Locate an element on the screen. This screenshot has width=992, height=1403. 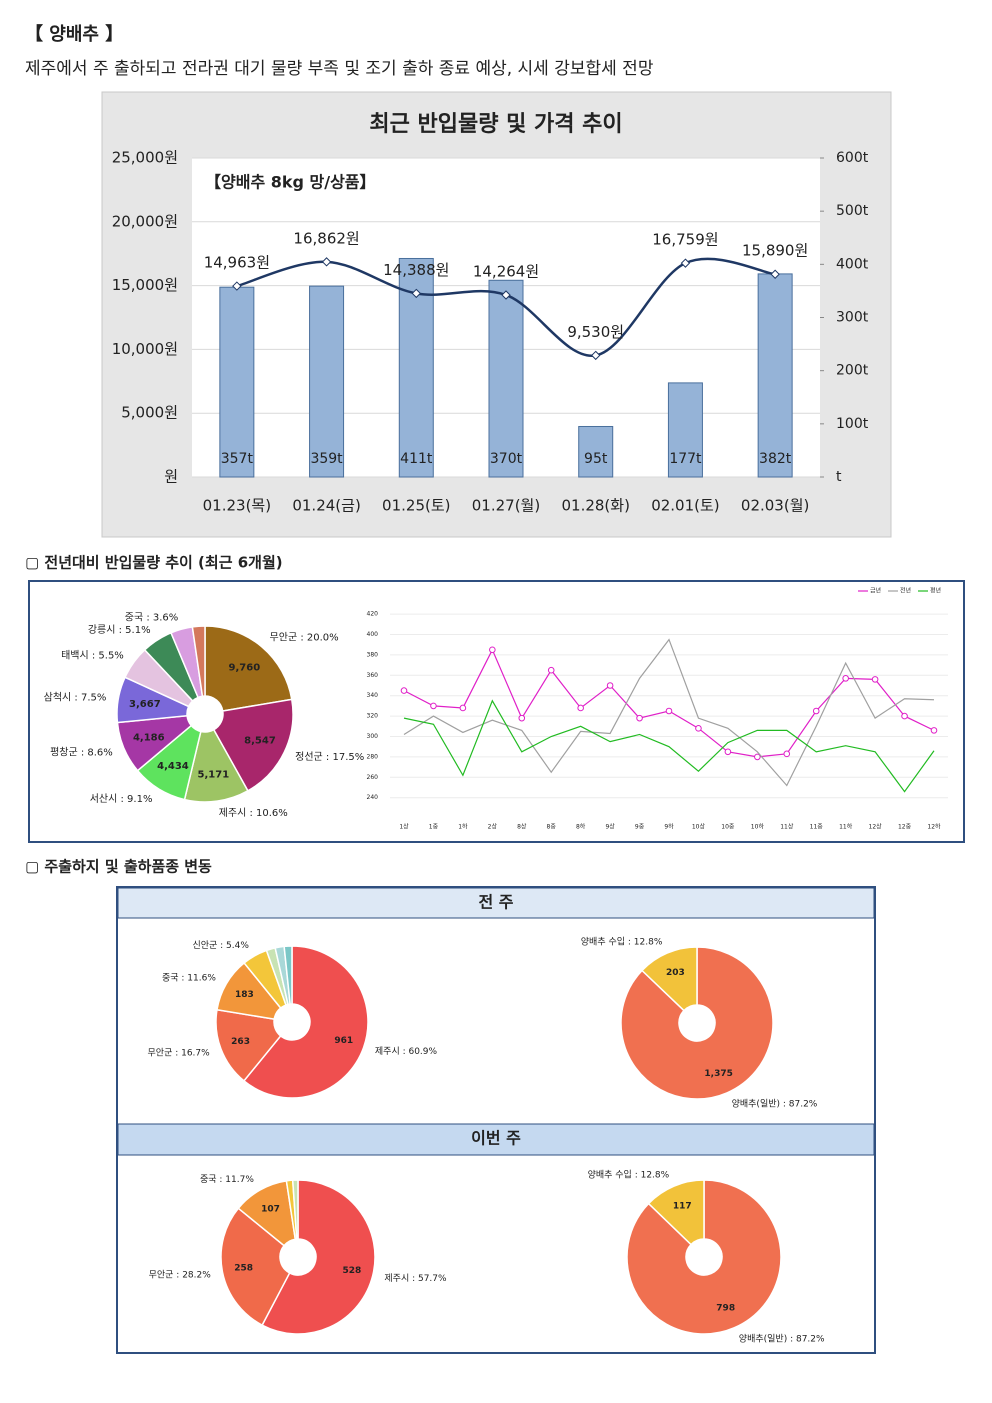
slice-value: 3,667 is located at coordinates (145, 704).